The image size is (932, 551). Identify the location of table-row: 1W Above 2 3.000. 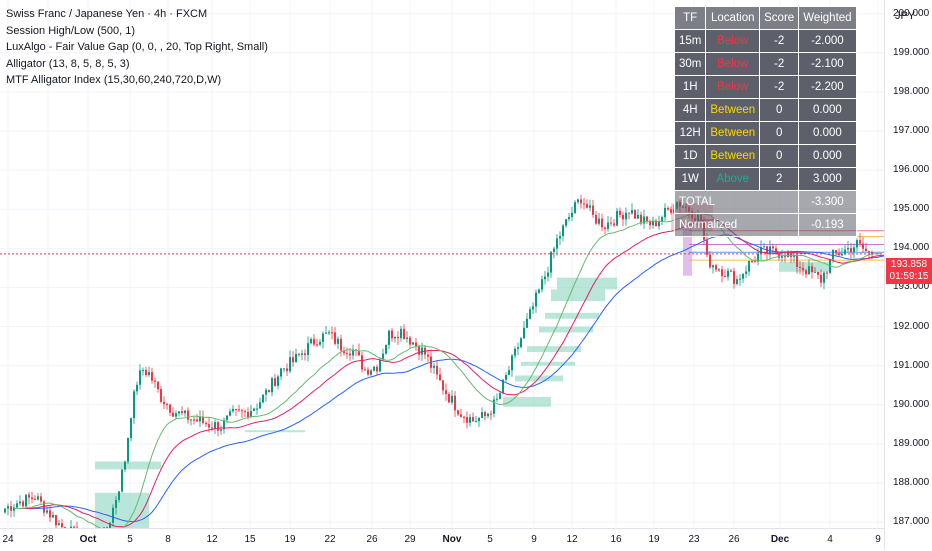
(766, 179).